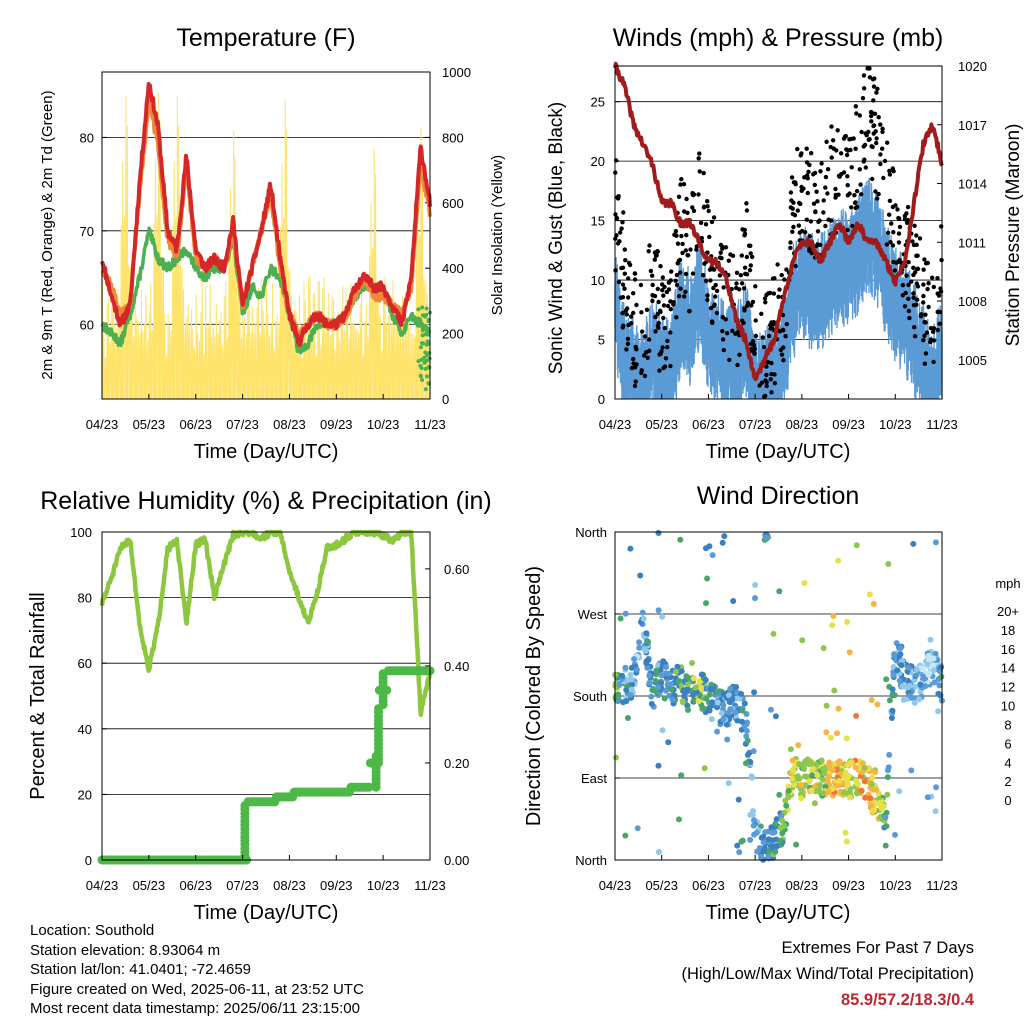 This screenshot has height=1024, width=1024. Describe the element at coordinates (895, 885) in the screenshot. I see `x-tick-label: 10/23` at that location.